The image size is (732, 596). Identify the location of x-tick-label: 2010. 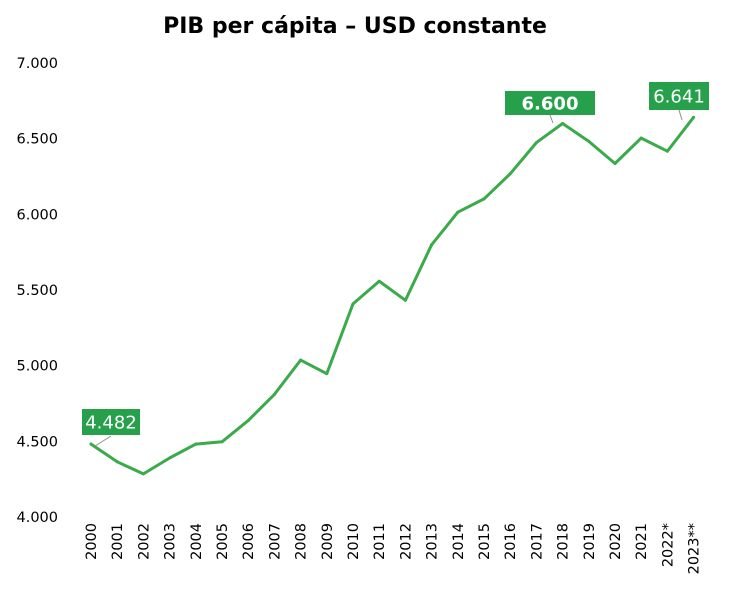
(354, 541).